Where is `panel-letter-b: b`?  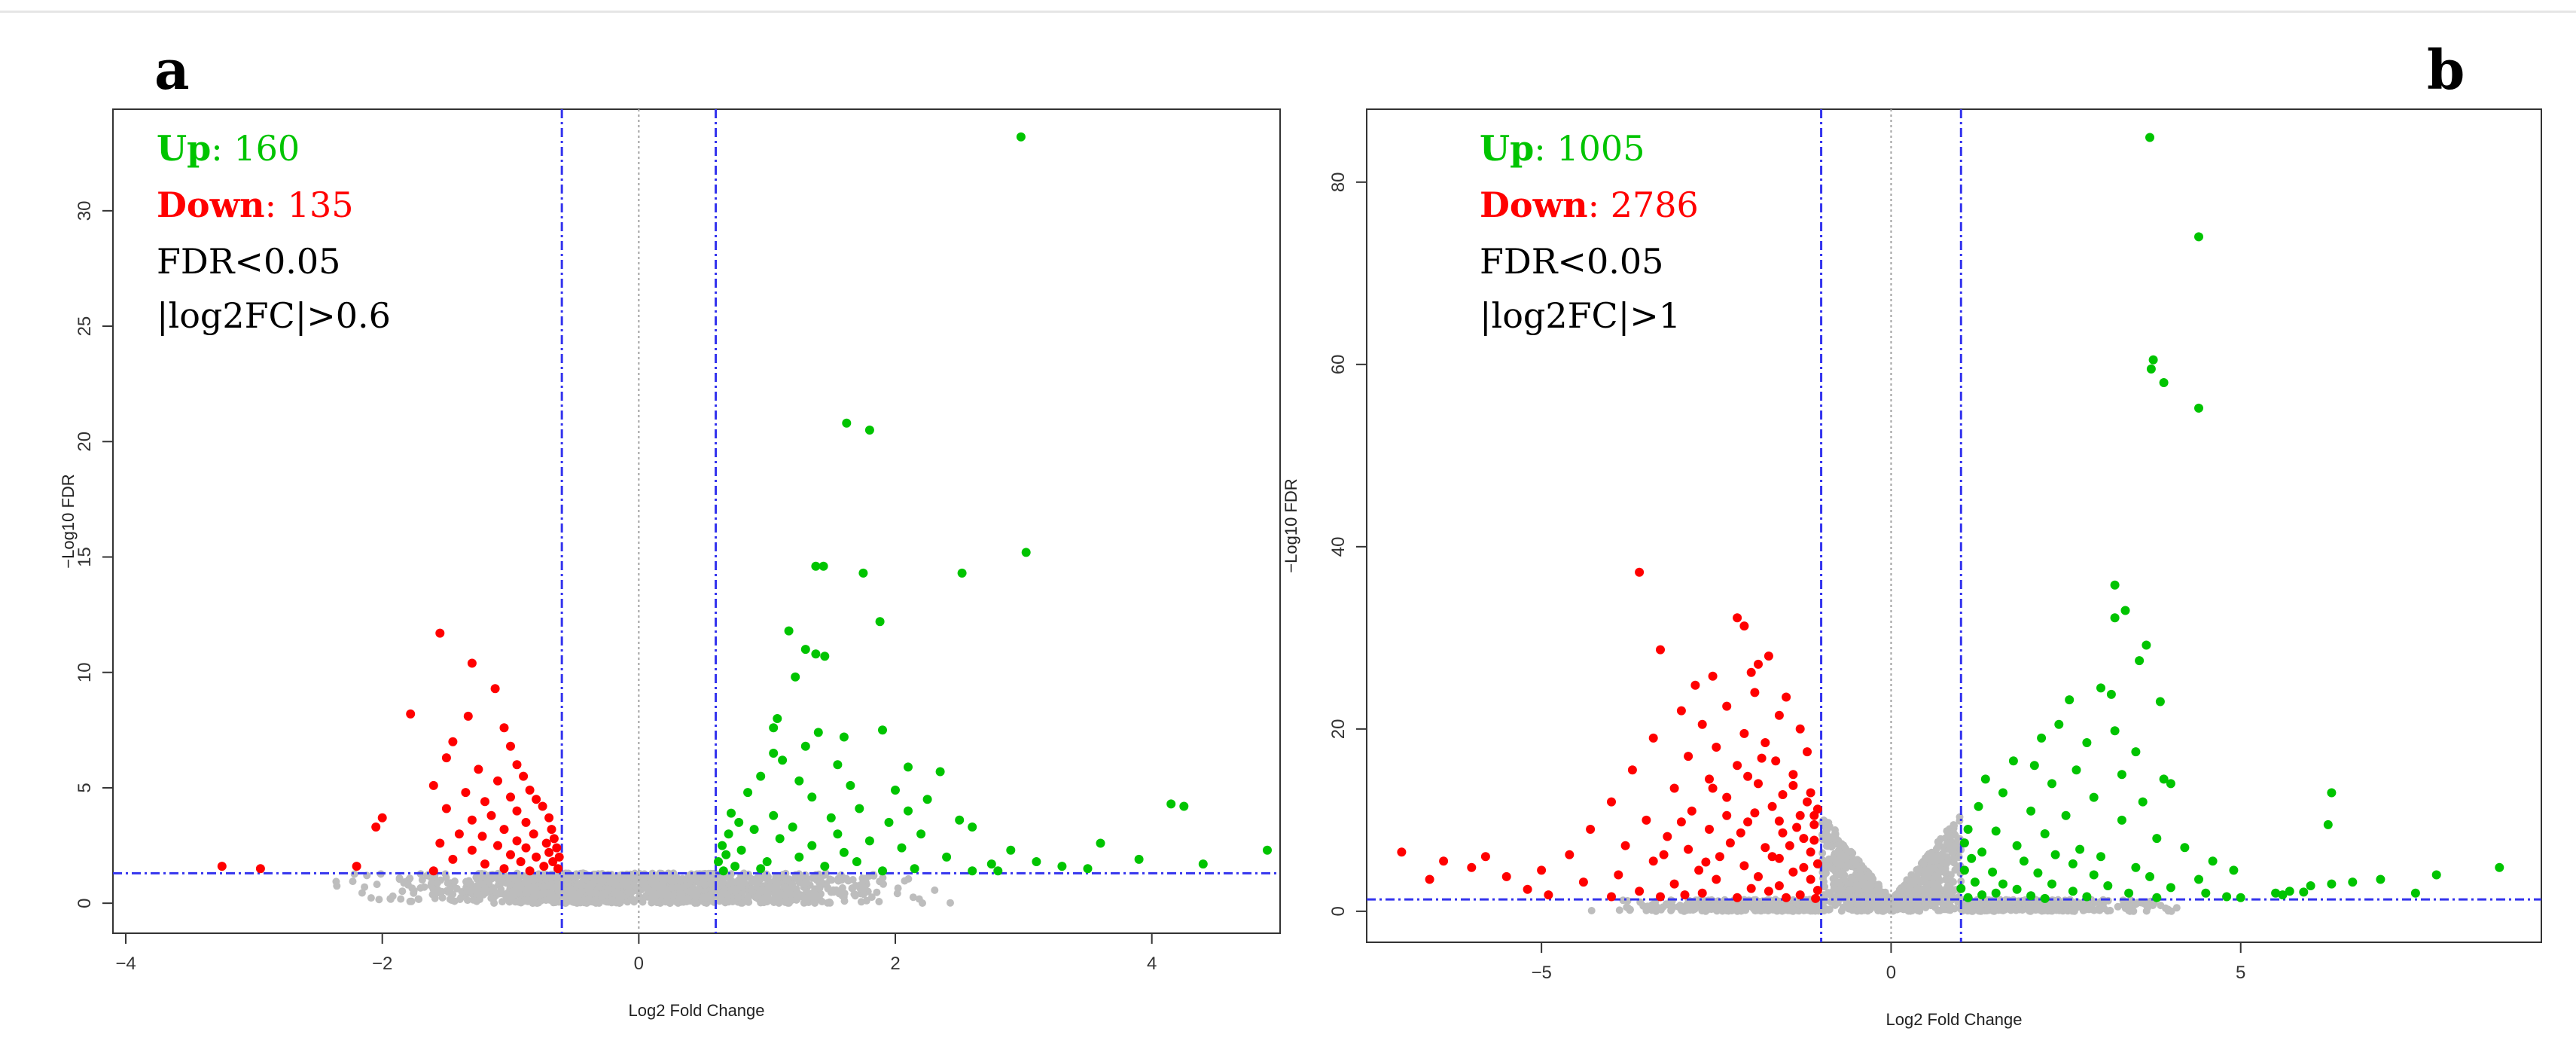
panel-letter-b: b is located at coordinates (2446, 70).